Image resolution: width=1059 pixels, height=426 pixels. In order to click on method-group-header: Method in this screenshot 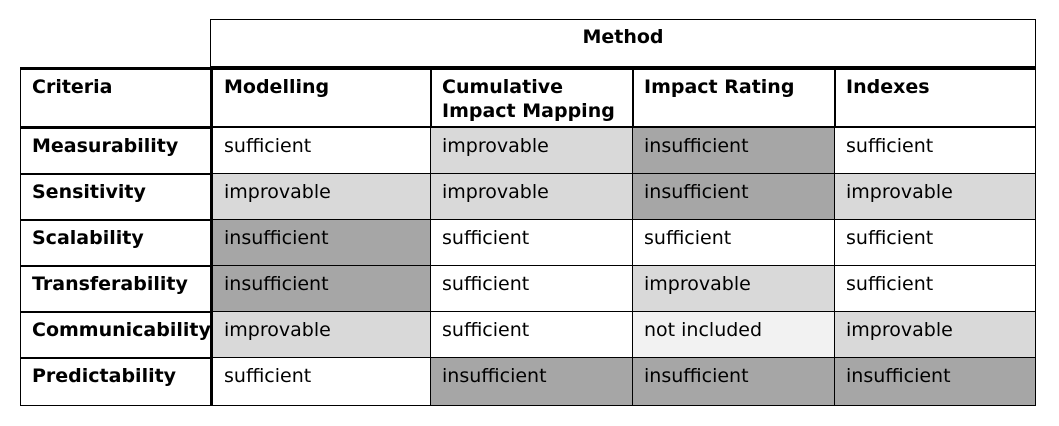, I will do `click(623, 44)`.